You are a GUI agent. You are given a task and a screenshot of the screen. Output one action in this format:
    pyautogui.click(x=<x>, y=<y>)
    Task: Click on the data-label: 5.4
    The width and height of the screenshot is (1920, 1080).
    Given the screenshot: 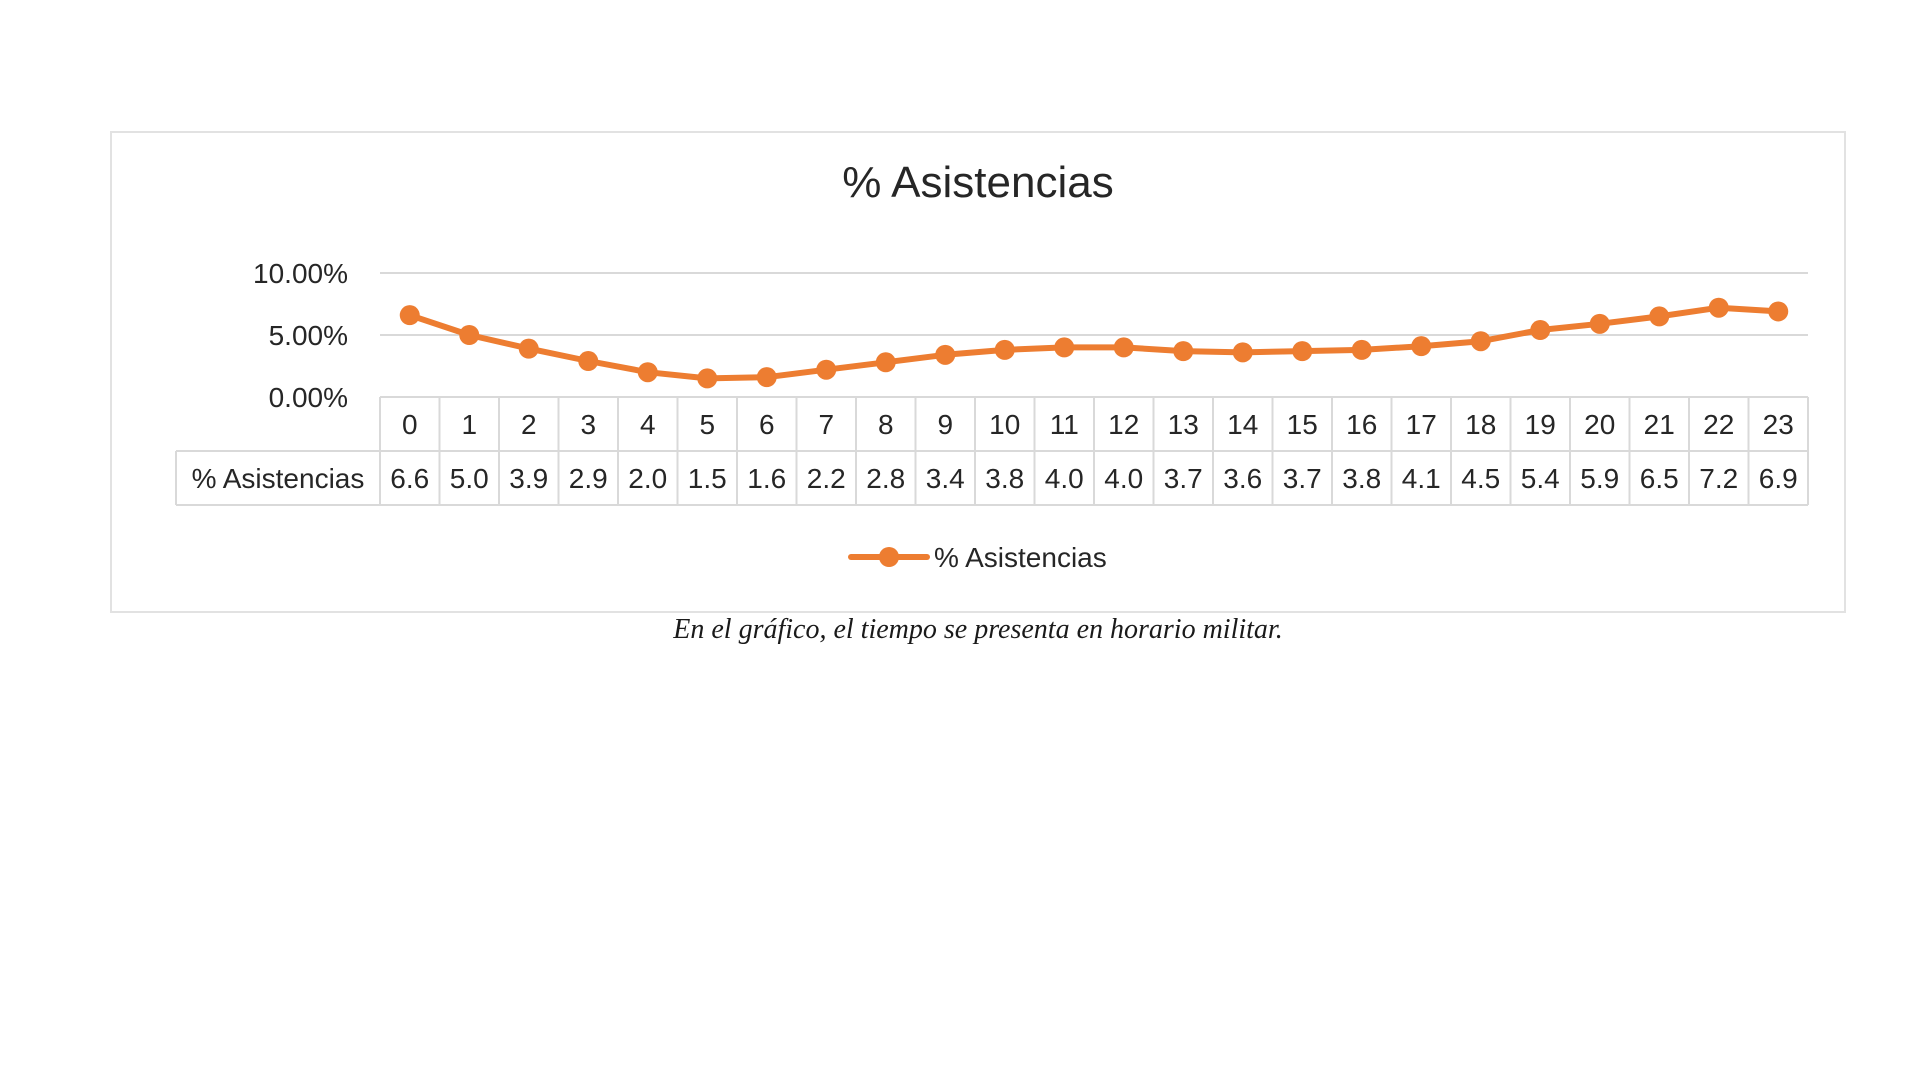 What is the action you would take?
    pyautogui.click(x=1540, y=478)
    